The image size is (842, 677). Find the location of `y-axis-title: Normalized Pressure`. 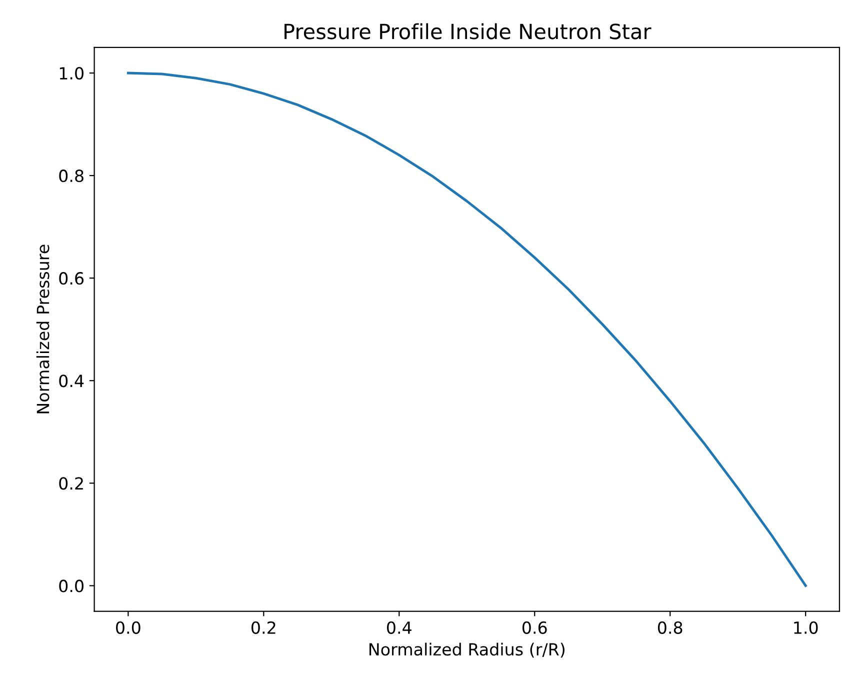

y-axis-title: Normalized Pressure is located at coordinates (43, 329).